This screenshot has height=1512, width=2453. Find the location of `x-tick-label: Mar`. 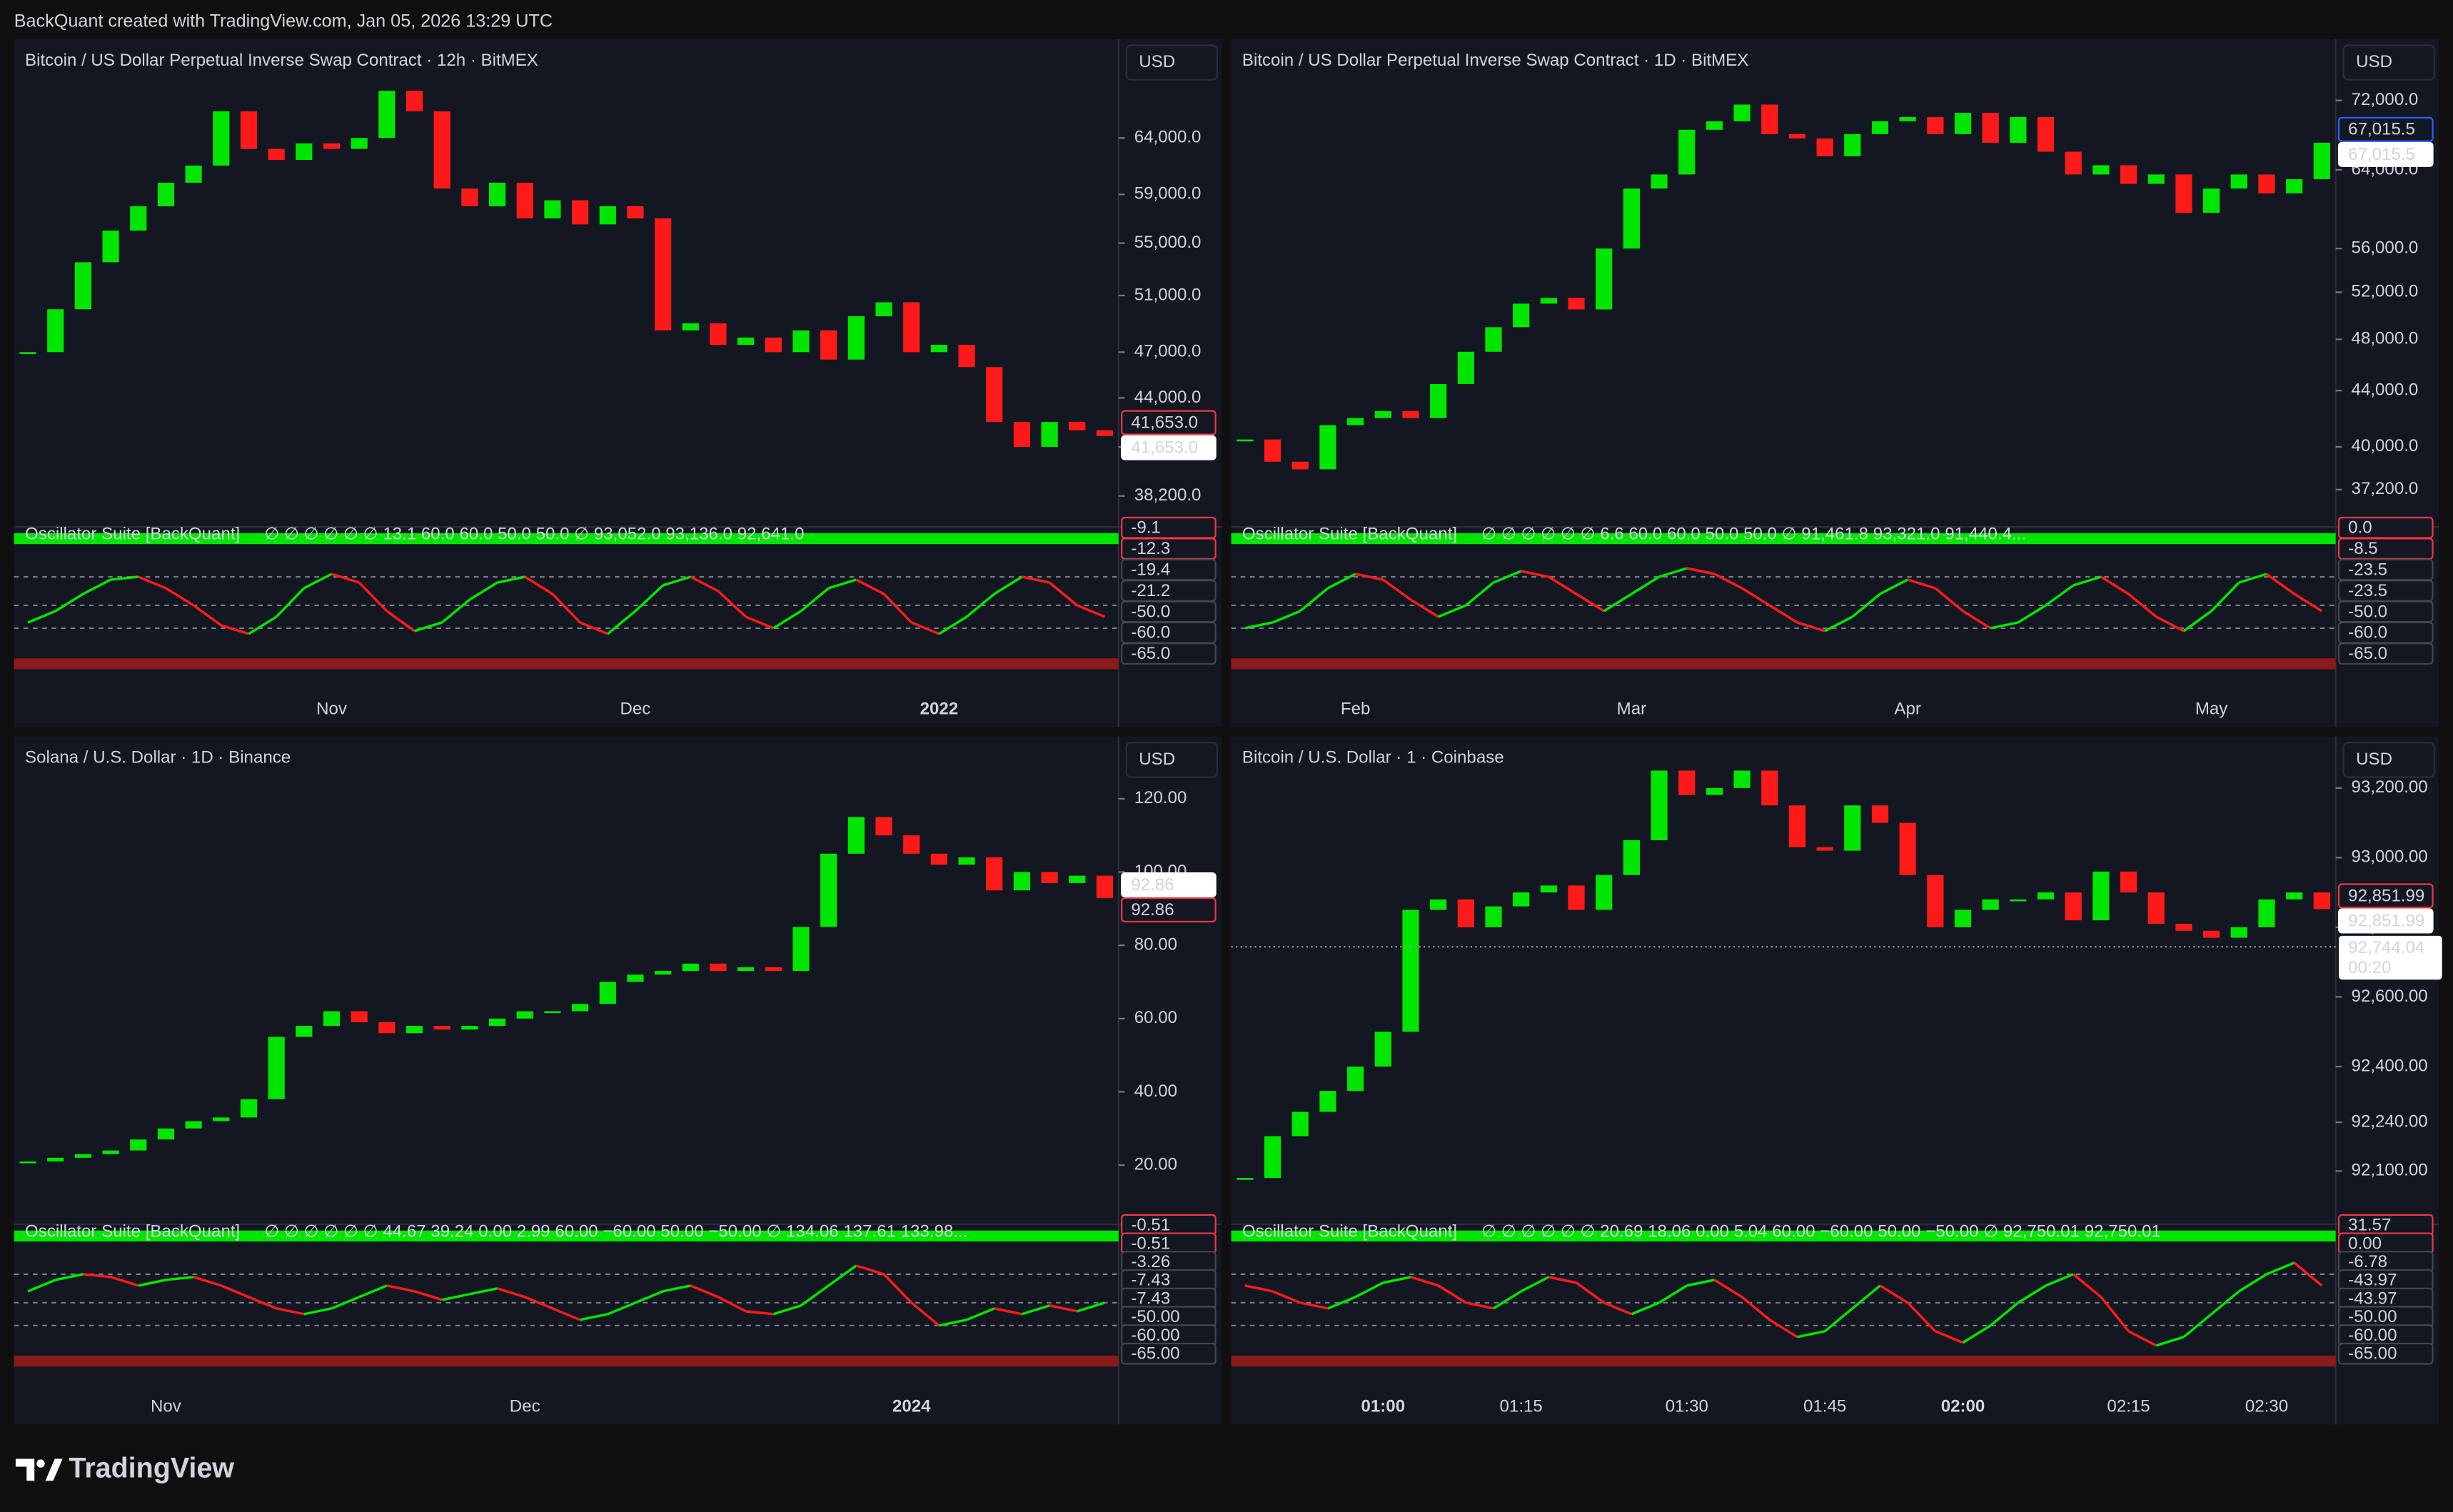

x-tick-label: Mar is located at coordinates (1632, 709).